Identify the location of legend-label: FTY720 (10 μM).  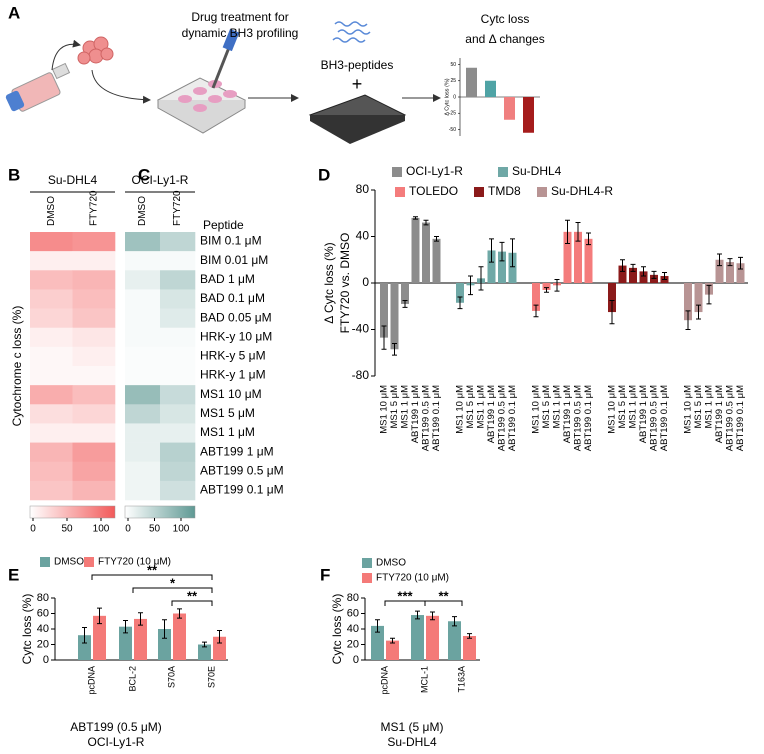
(134, 562).